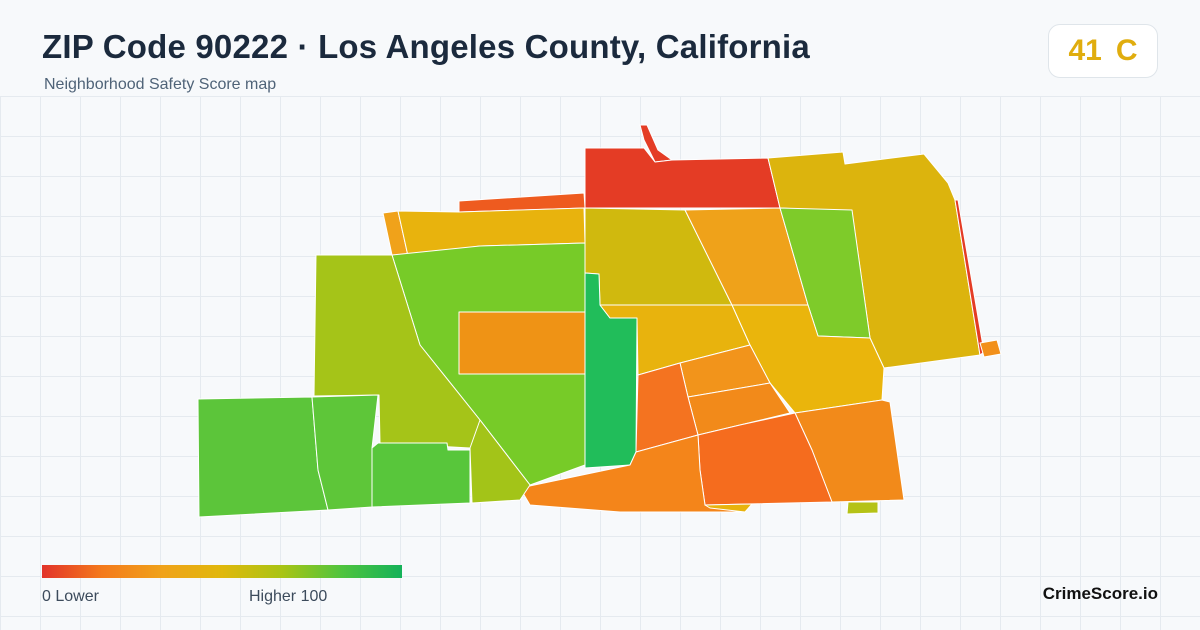 Image resolution: width=1200 pixels, height=630 pixels. Describe the element at coordinates (160, 84) in the screenshot. I see `page-subtitle: Neighborhood Safety Score map` at that location.